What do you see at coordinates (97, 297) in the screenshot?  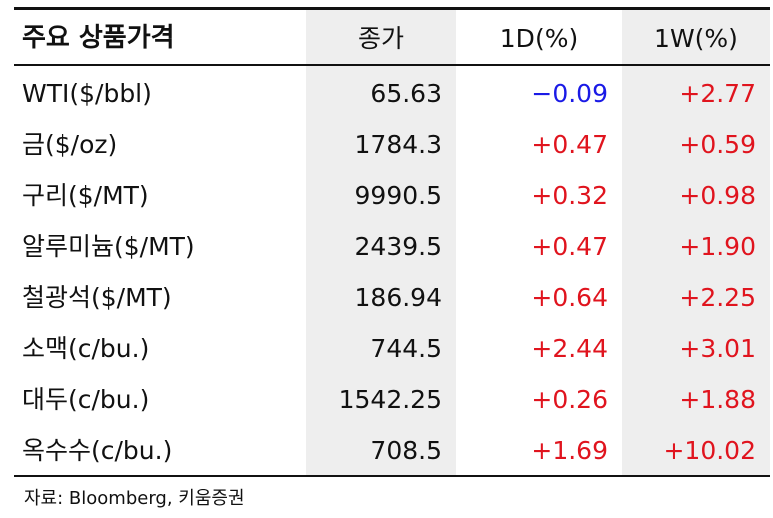 I see `row-name: 철광석($/MT)` at bounding box center [97, 297].